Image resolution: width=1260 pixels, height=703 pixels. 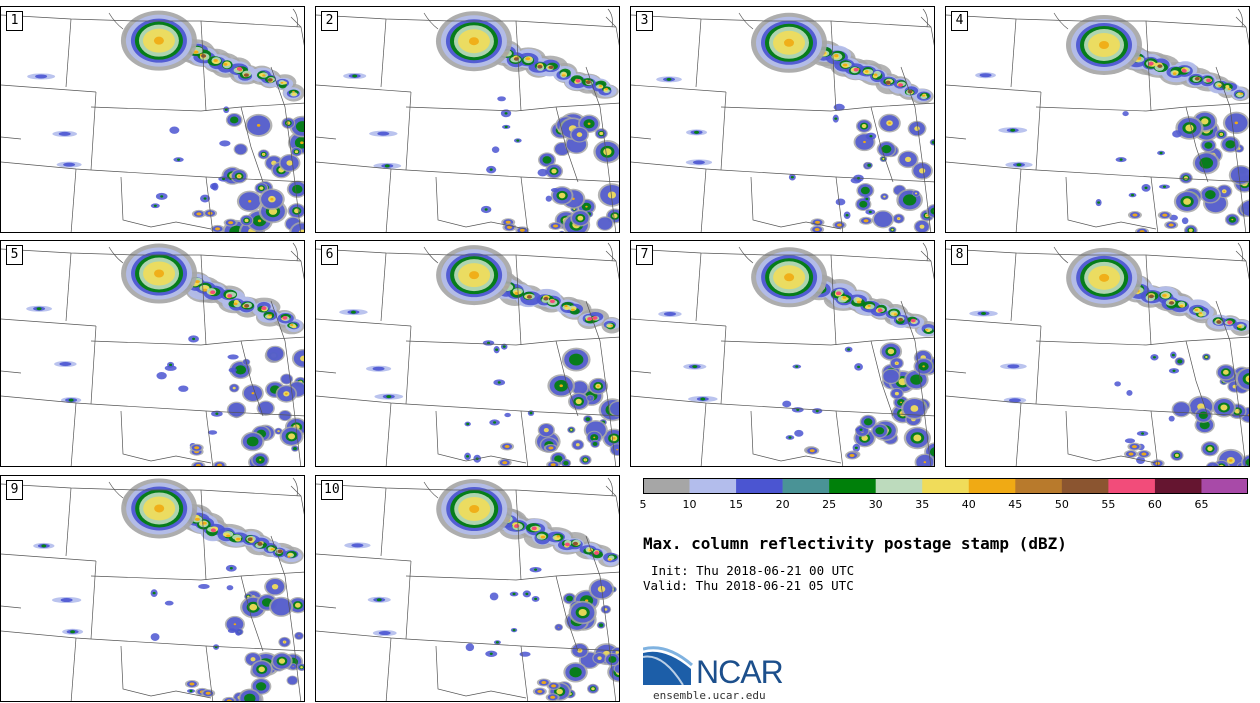 I want to click on member-label: 1, so click(x=14, y=21).